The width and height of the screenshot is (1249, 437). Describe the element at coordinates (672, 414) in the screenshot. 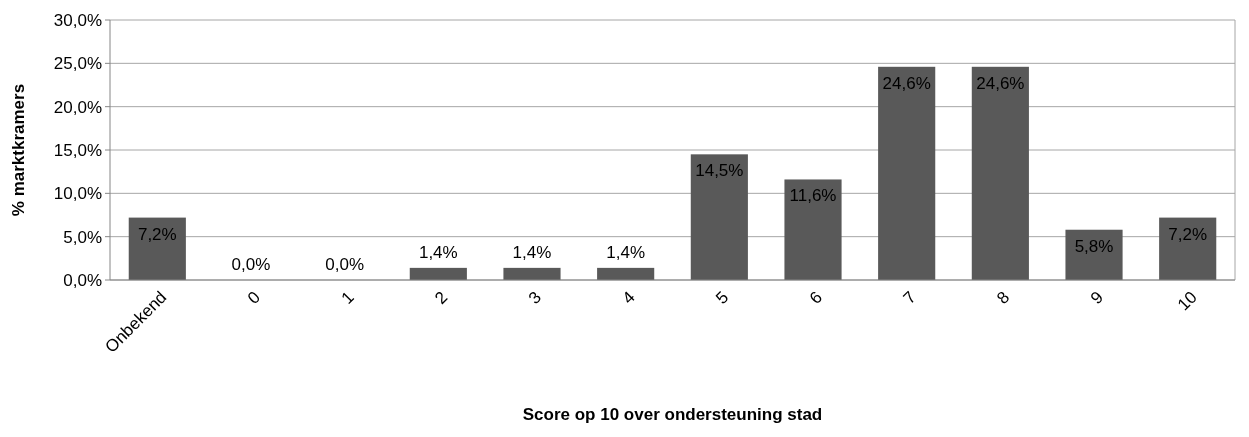

I see `x-axis-title: Score op 10 over ondersteuning stad` at that location.